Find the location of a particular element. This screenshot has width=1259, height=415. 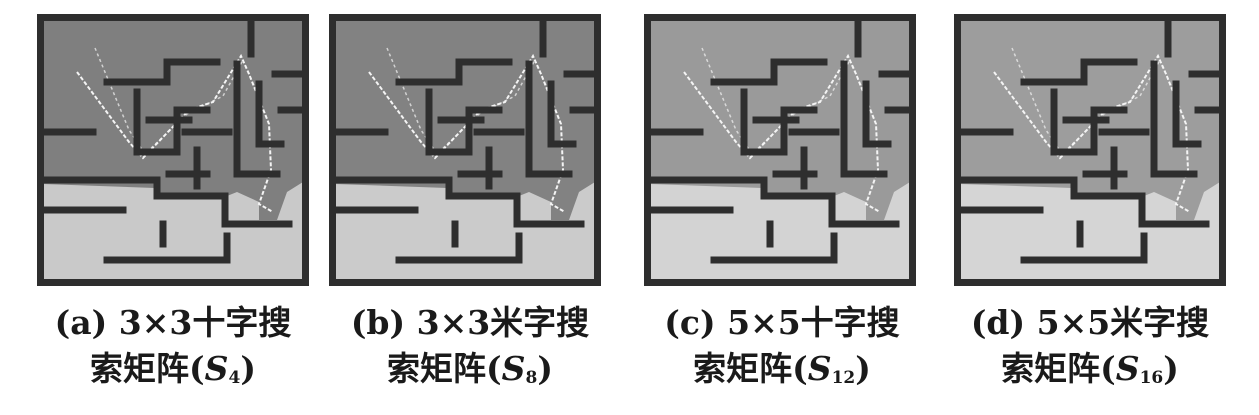

caption-a: (a) 3×3十字搜 索矩阵(S4) is located at coordinates (173, 350).